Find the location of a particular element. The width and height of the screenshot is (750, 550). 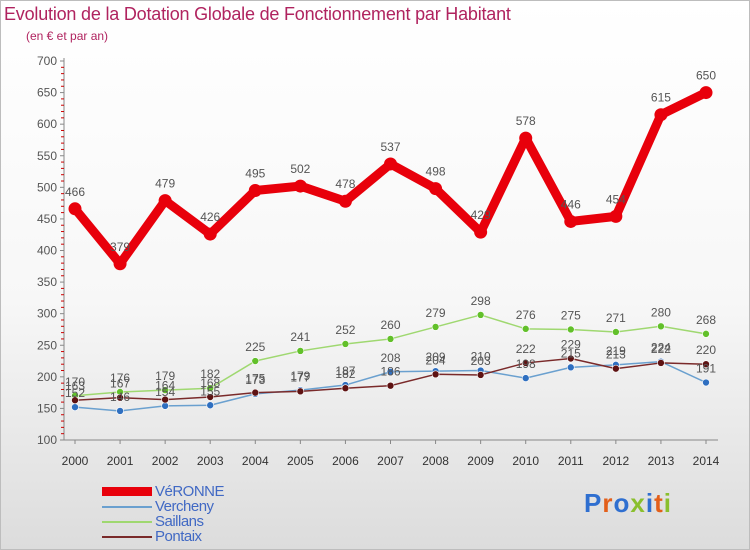

logo-letter: i is located at coordinates (650, 503).